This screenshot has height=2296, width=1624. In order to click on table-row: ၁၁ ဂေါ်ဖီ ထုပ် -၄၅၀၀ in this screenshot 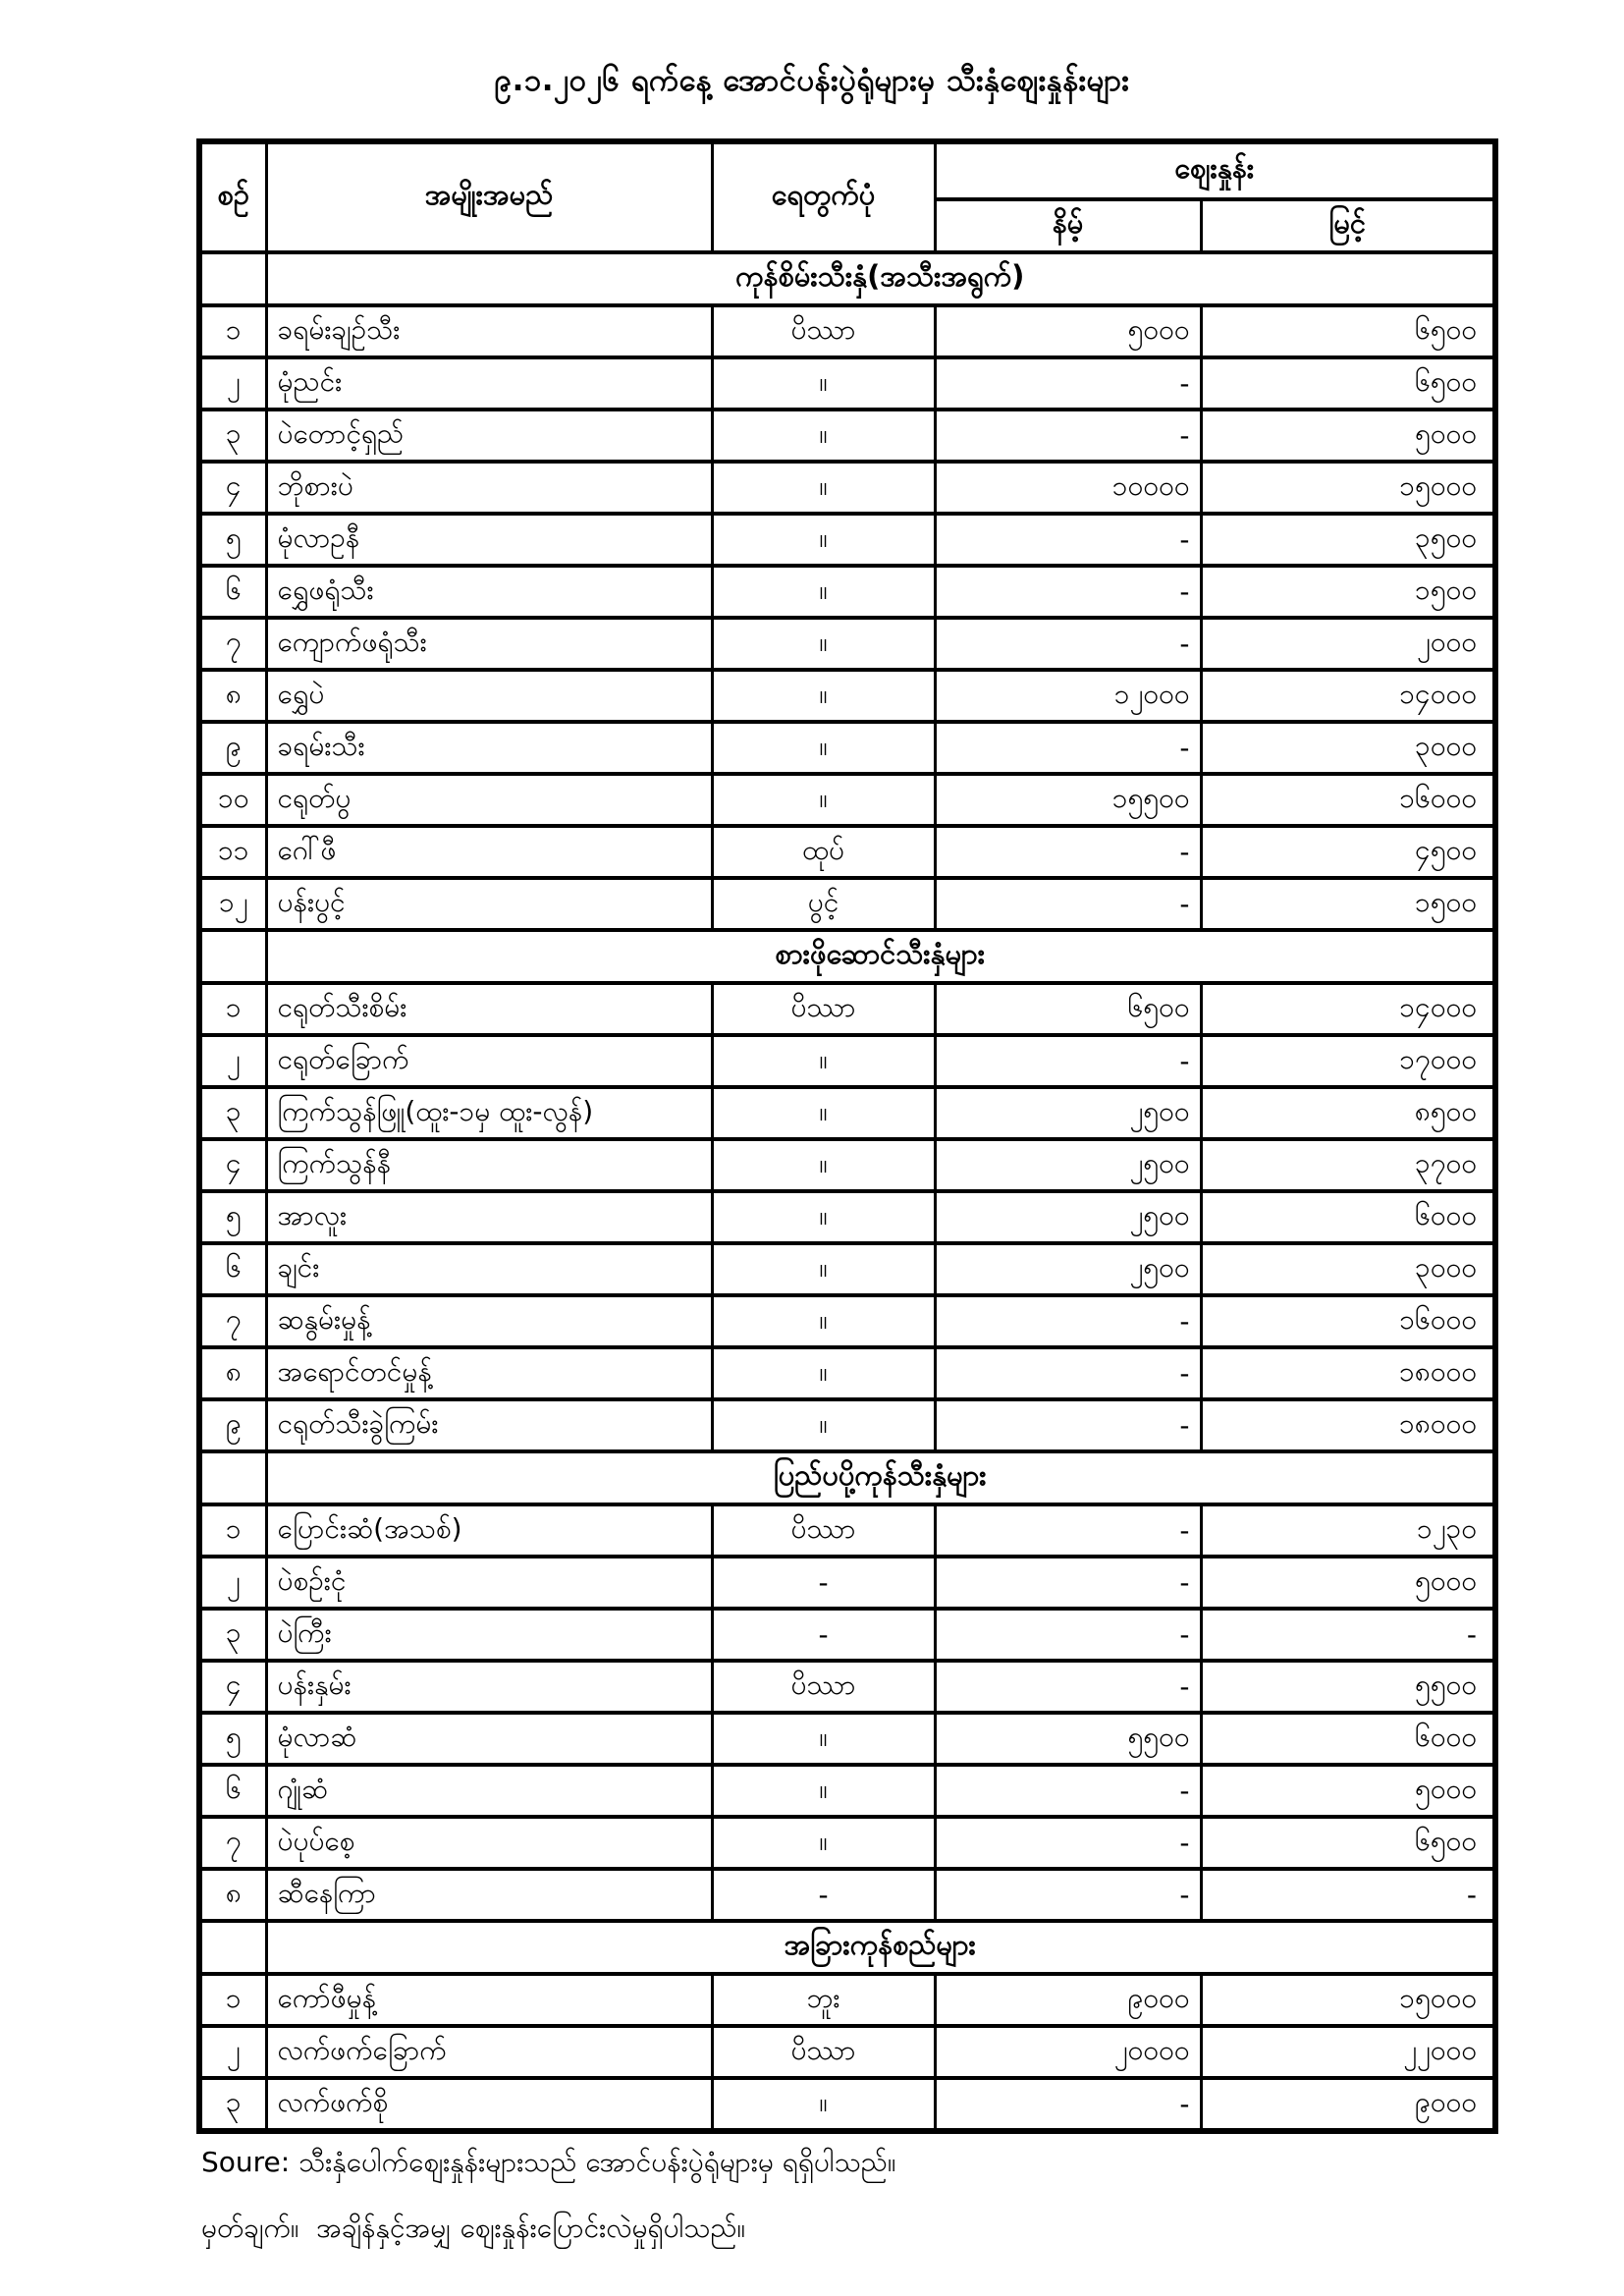, I will do `click(847, 852)`.